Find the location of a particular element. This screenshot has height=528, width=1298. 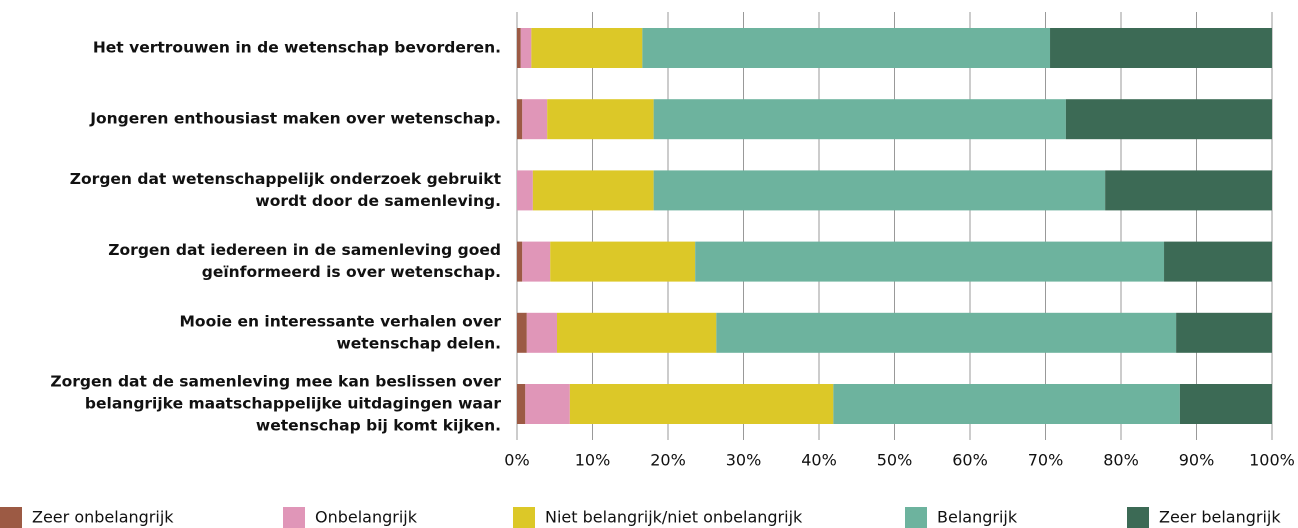

x-tick-label: 30% is located at coordinates (744, 460).